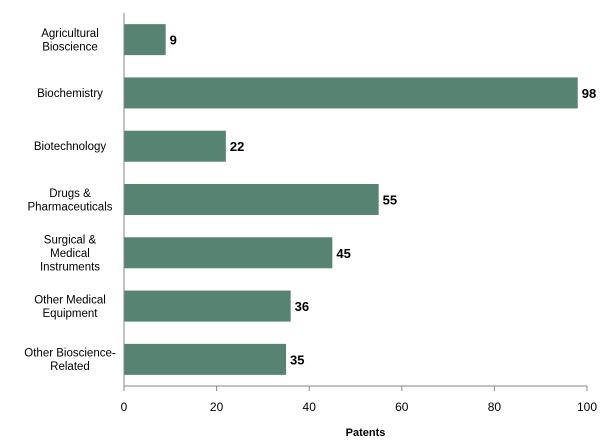 This screenshot has width=600, height=441. Describe the element at coordinates (359, 400) in the screenshot. I see `x-ticks-group: 0 20 40 60 80 100` at that location.